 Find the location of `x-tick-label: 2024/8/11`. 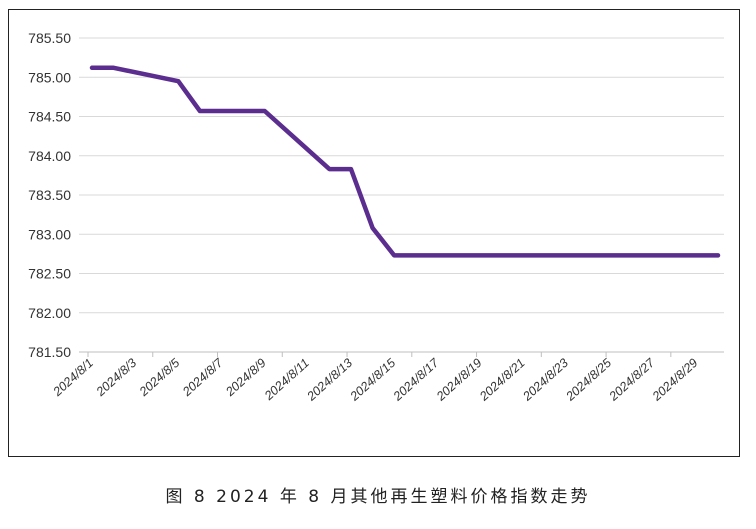

x-tick-label: 2024/8/11 is located at coordinates (286, 380).